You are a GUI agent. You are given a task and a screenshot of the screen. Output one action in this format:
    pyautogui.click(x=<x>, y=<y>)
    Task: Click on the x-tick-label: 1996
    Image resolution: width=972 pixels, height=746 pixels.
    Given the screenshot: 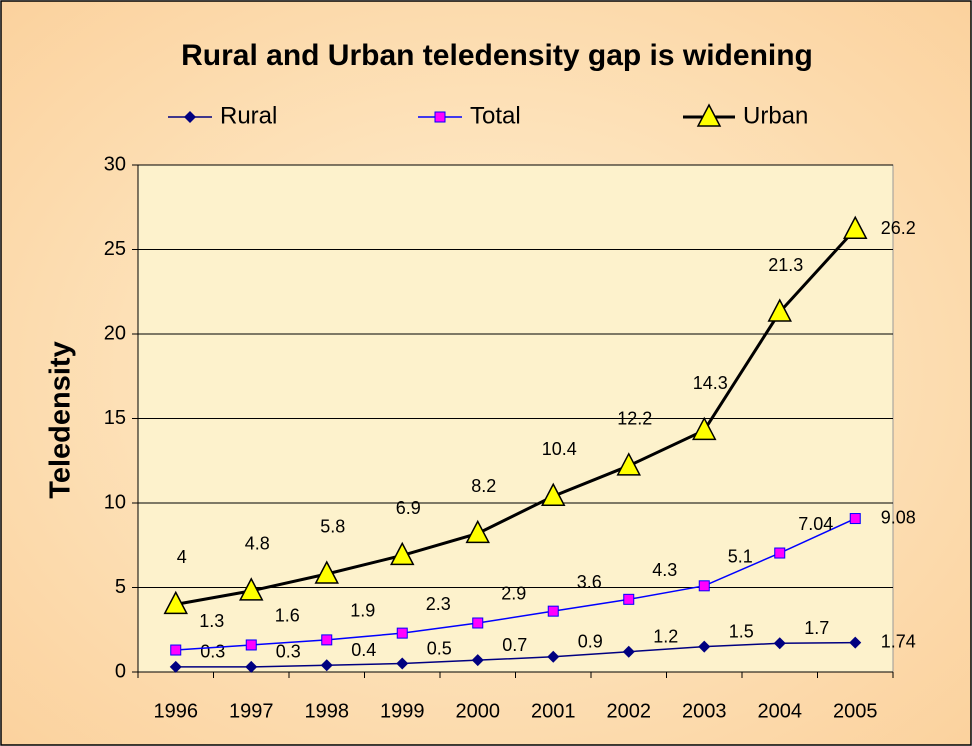 What is the action you would take?
    pyautogui.click(x=176, y=711)
    